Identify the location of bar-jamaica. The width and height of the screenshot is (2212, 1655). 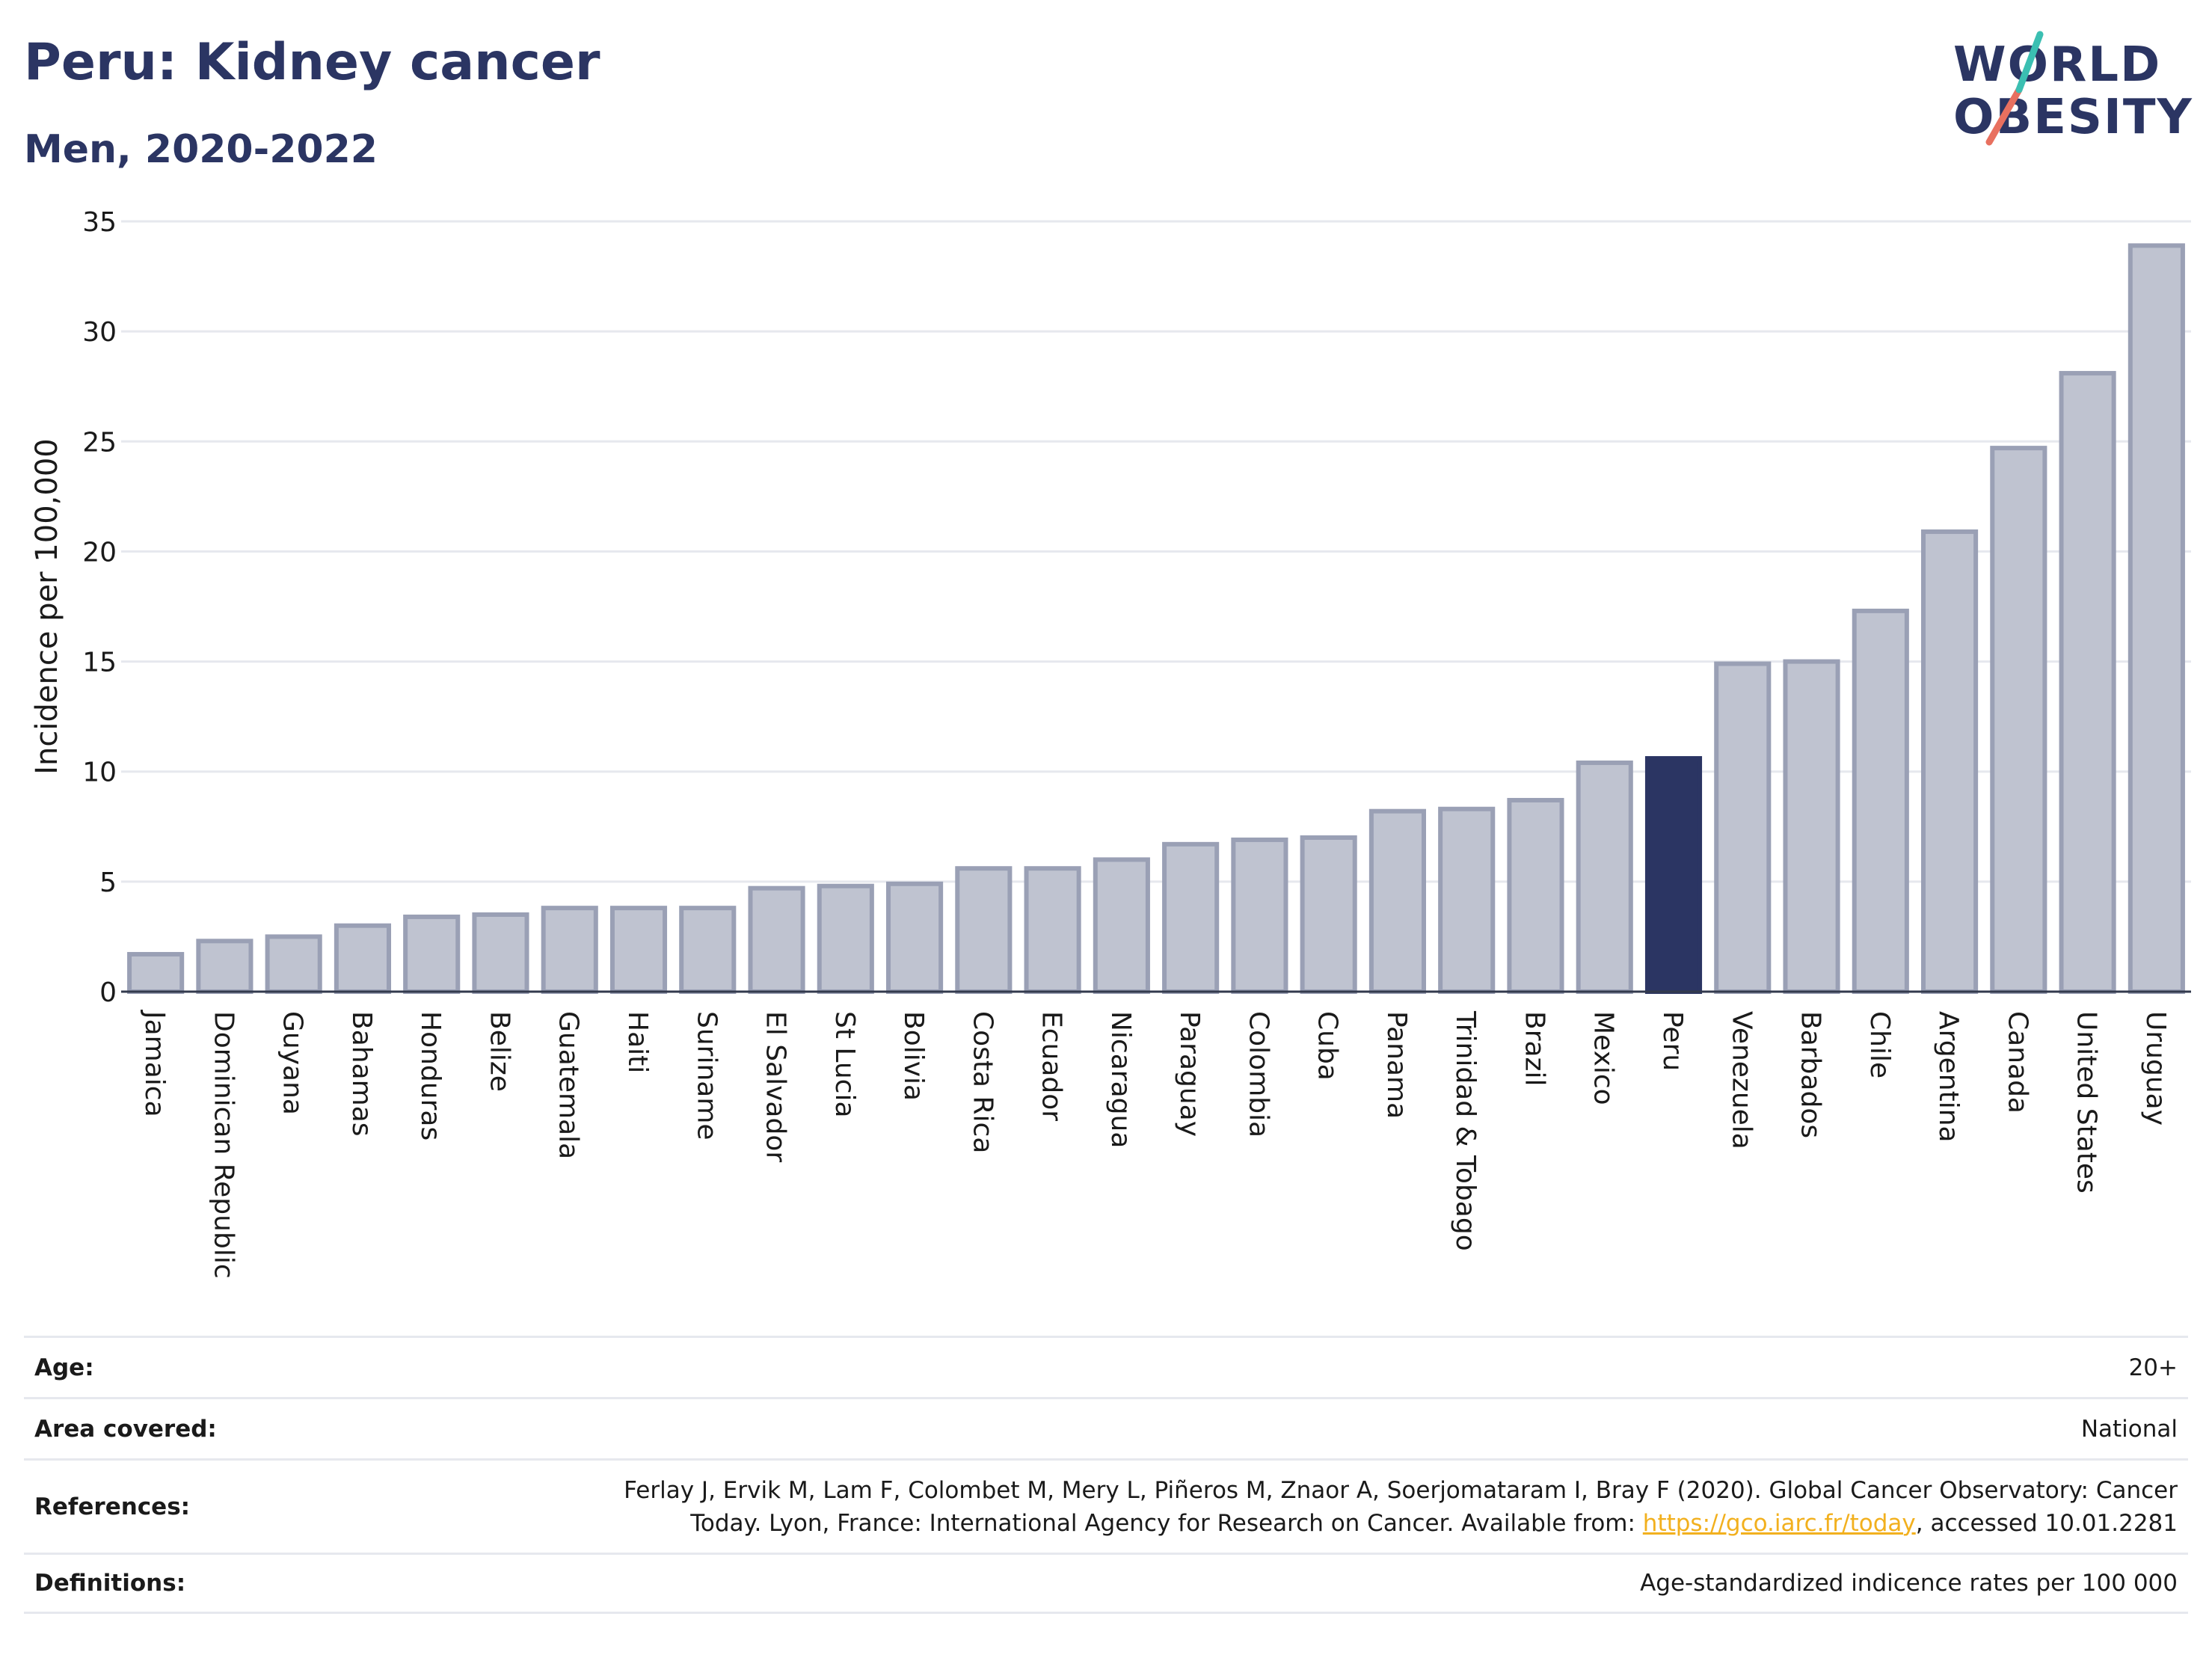
(156, 973).